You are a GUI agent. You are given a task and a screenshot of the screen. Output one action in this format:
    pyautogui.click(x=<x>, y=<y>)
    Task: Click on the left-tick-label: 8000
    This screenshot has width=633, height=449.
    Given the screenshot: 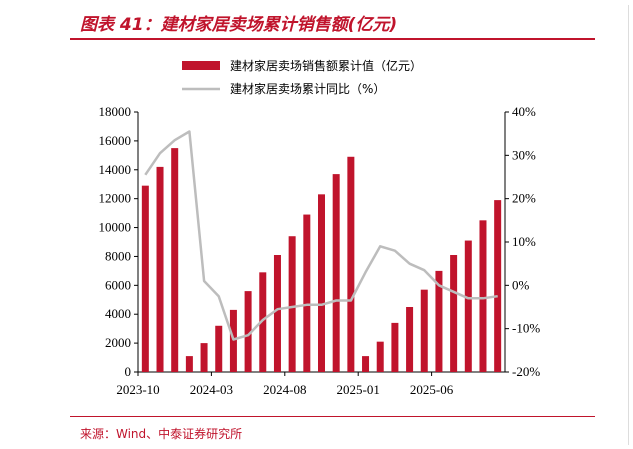 What is the action you would take?
    pyautogui.click(x=118, y=255)
    